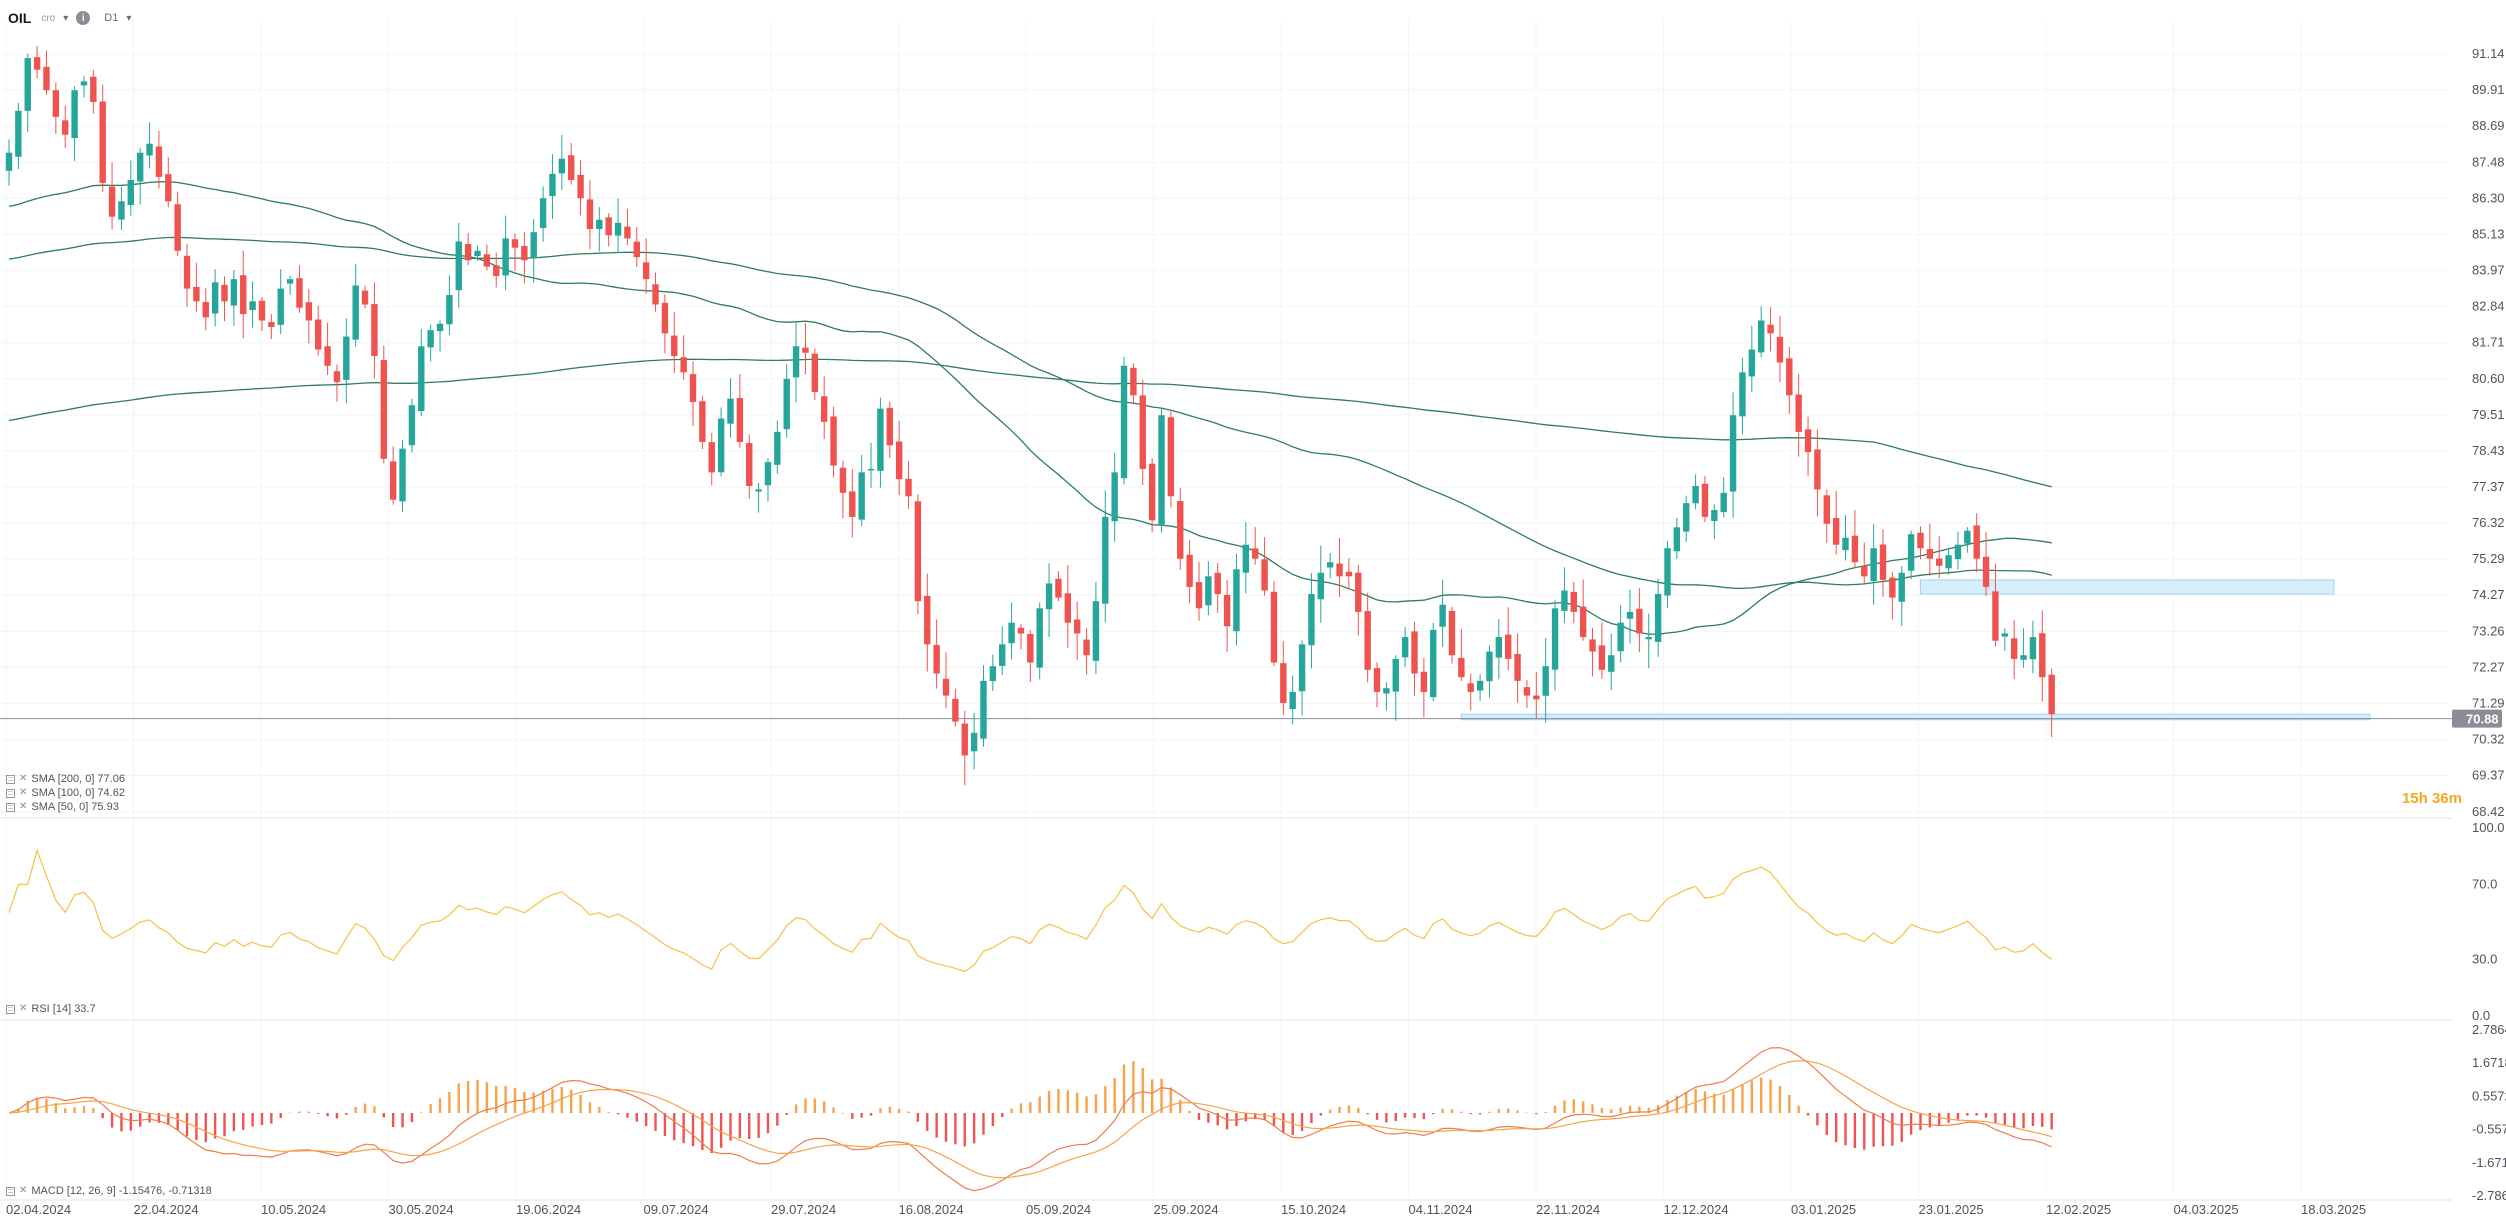  I want to click on macd-tick-label: -2.78643, so click(2489, 1195).